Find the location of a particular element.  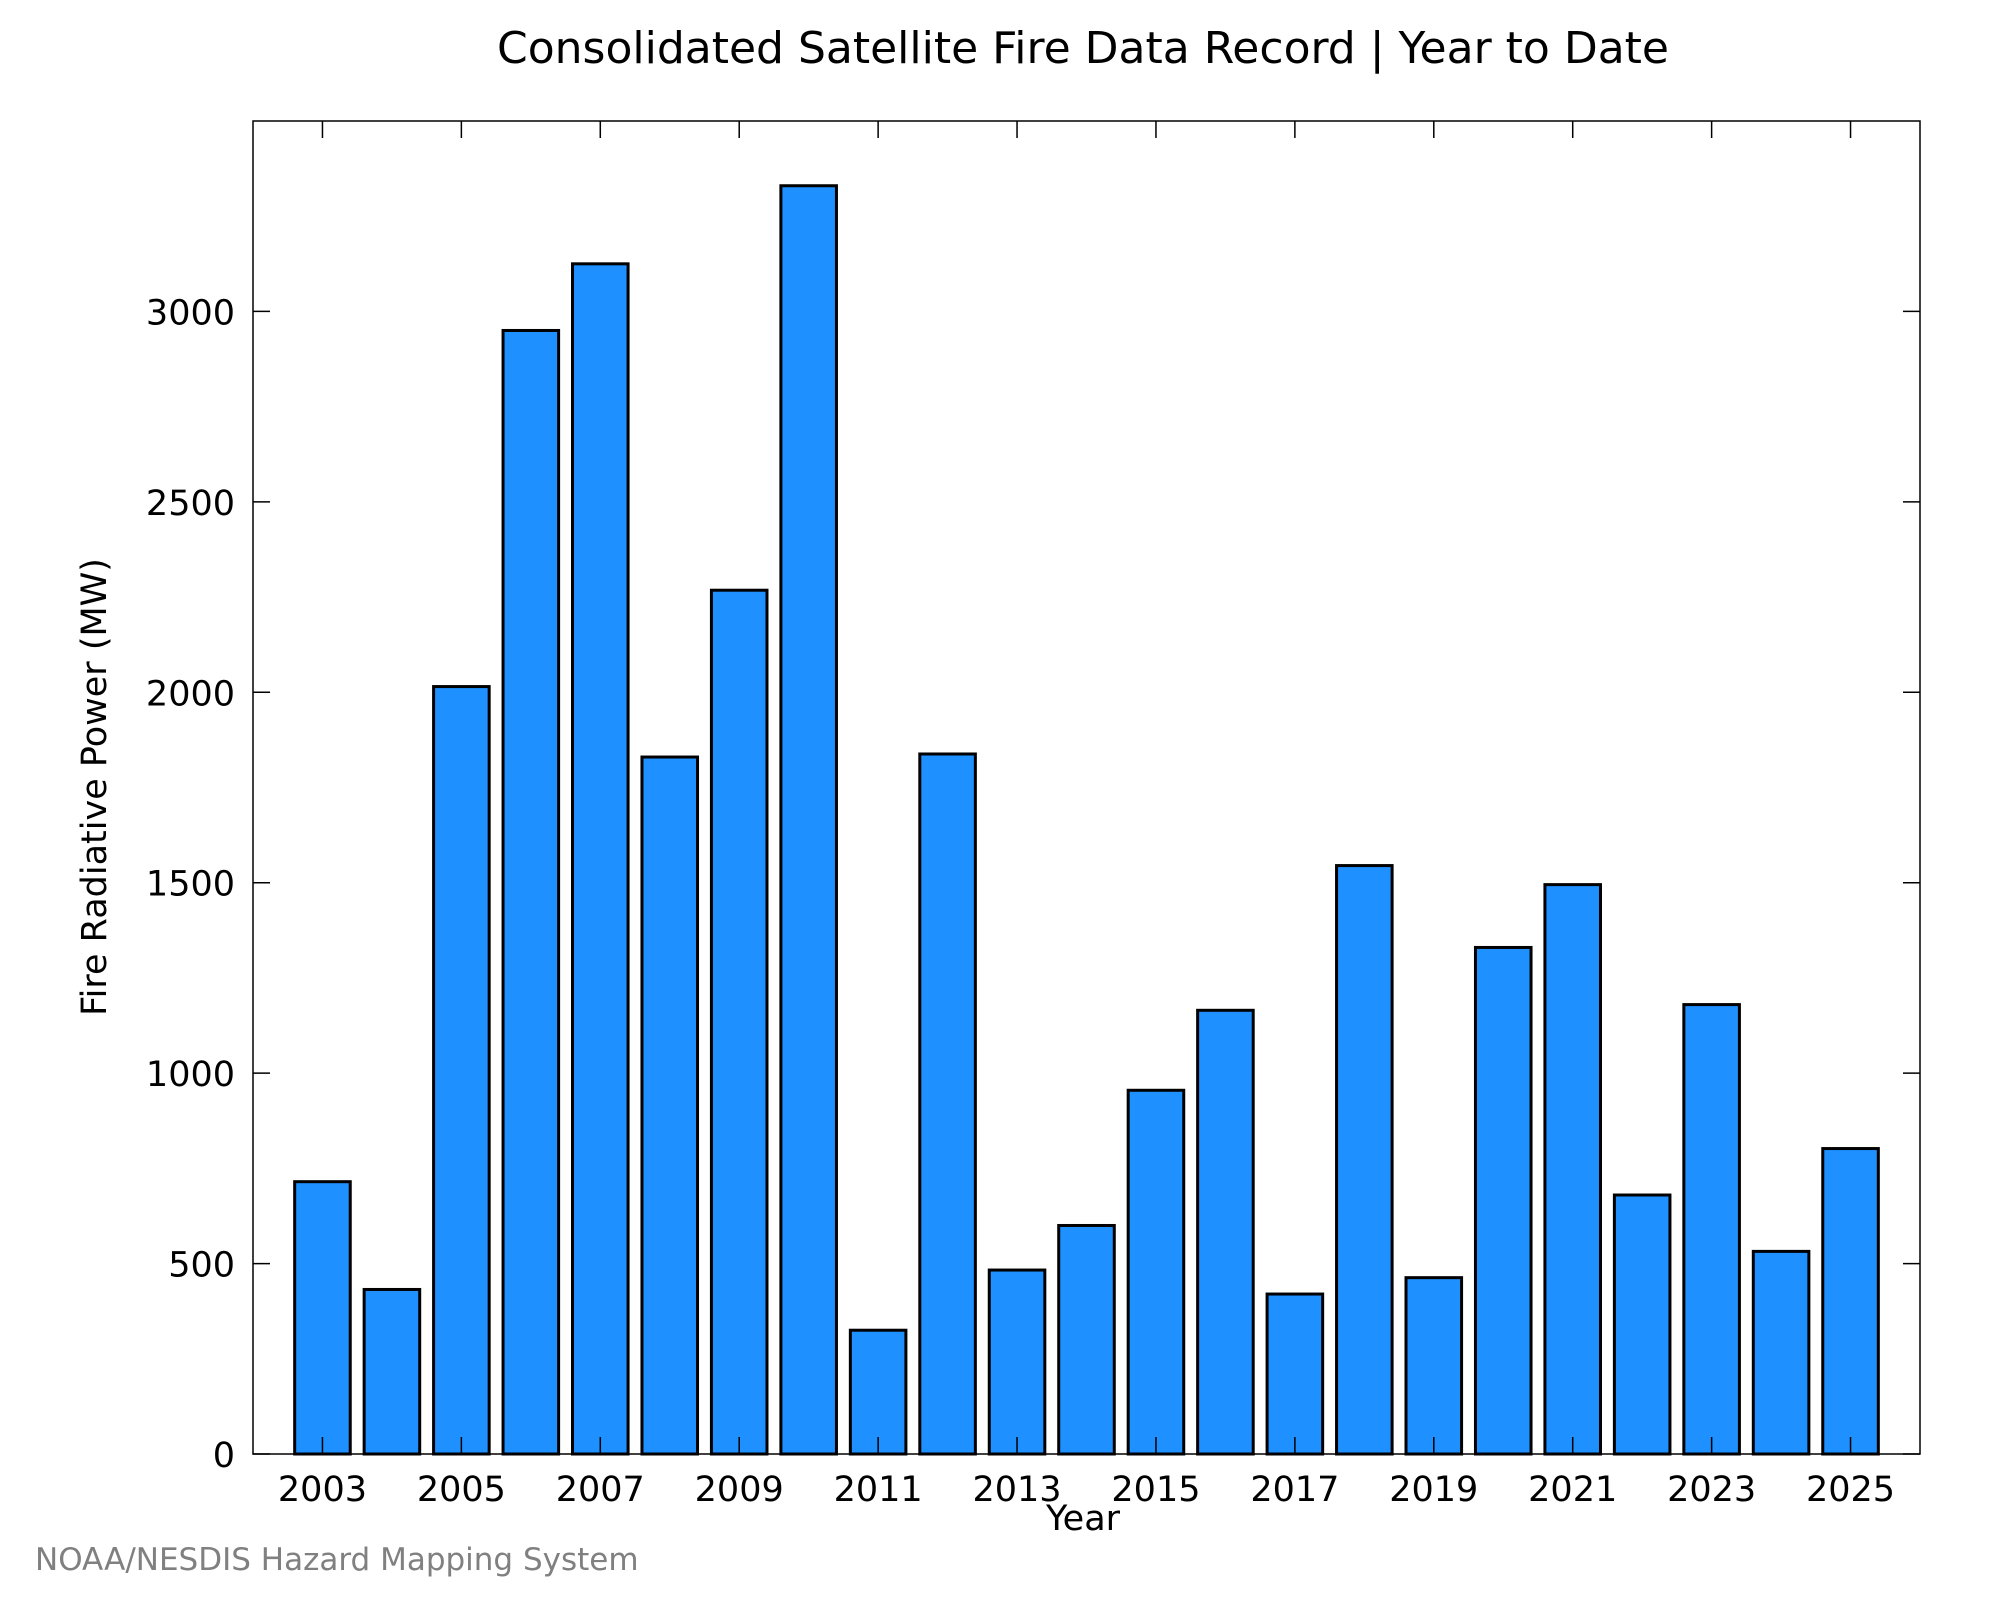

bar-2025 is located at coordinates (1850, 1301).